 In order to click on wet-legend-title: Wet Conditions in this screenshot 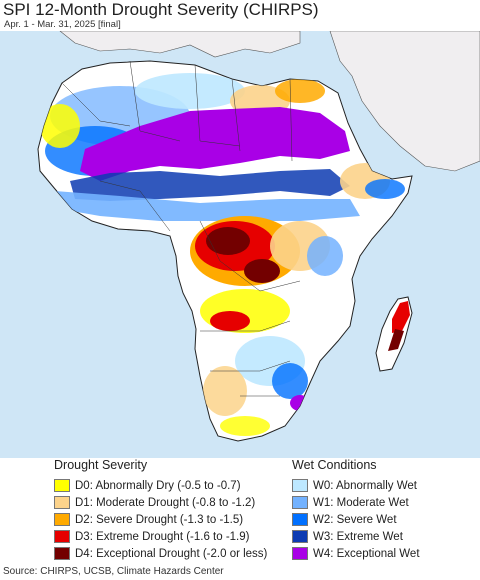, I will do `click(334, 465)`.